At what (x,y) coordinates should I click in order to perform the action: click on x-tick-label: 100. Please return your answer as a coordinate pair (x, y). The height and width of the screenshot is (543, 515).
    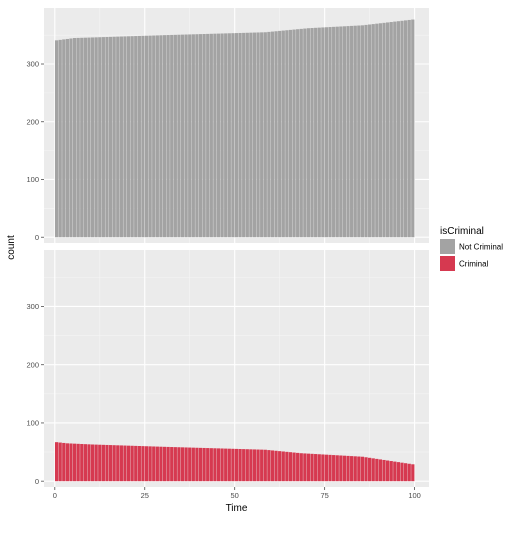
    Looking at the image, I should click on (414, 495).